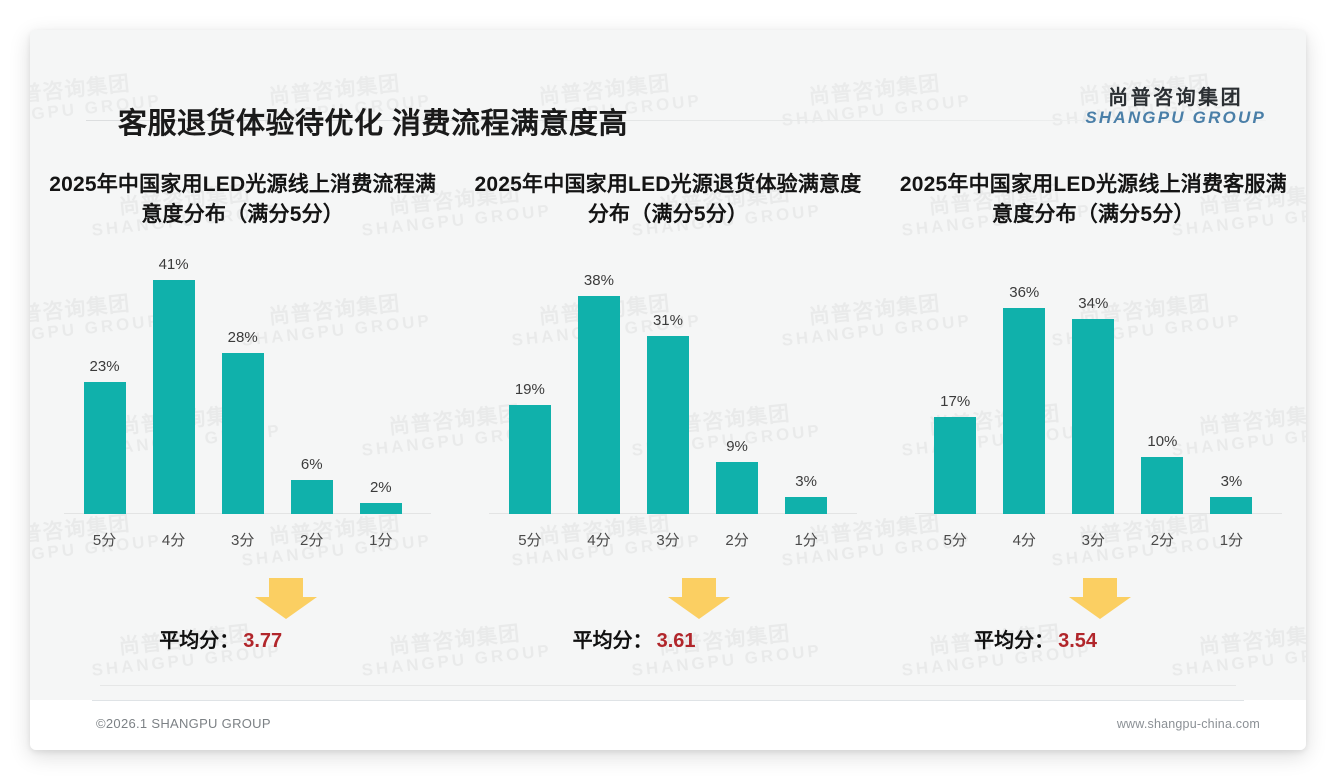 The image size is (1340, 780). I want to click on bar-value-label: 10%, so click(1162, 441).